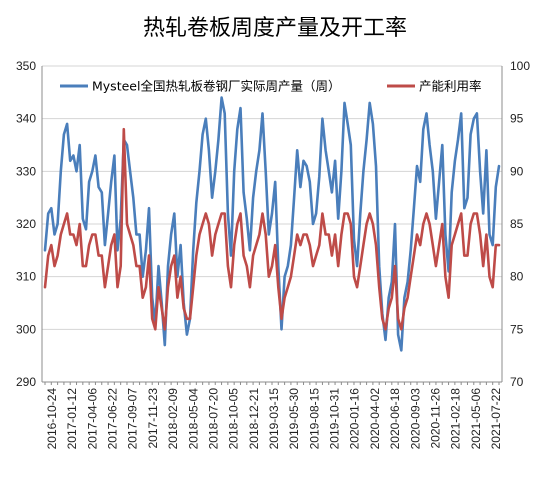 This screenshot has width=550, height=477. Describe the element at coordinates (517, 382) in the screenshot. I see `y-right-tick-label: 70` at that location.